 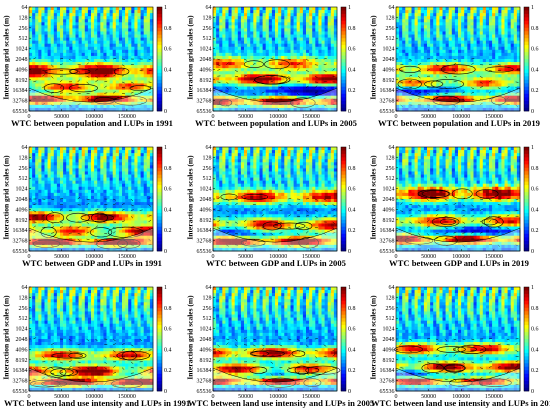 What do you see at coordinates (392, 8) in the screenshot?
I see `y-tick-label: 64` at bounding box center [392, 8].